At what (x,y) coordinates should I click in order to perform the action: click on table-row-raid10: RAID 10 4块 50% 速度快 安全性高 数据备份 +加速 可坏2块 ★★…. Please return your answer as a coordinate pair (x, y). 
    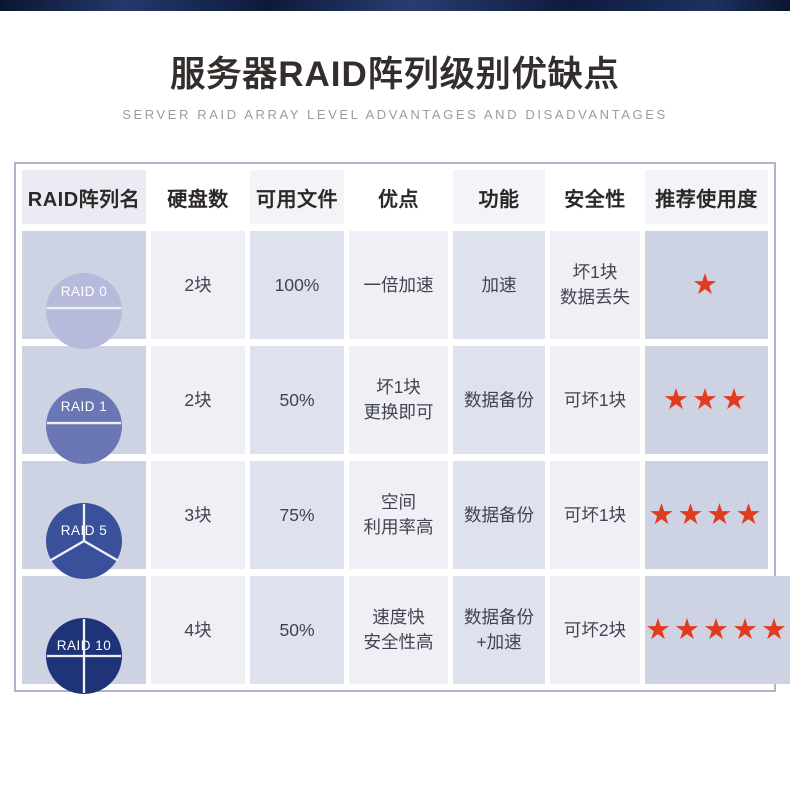
    Looking at the image, I should click on (406, 635).